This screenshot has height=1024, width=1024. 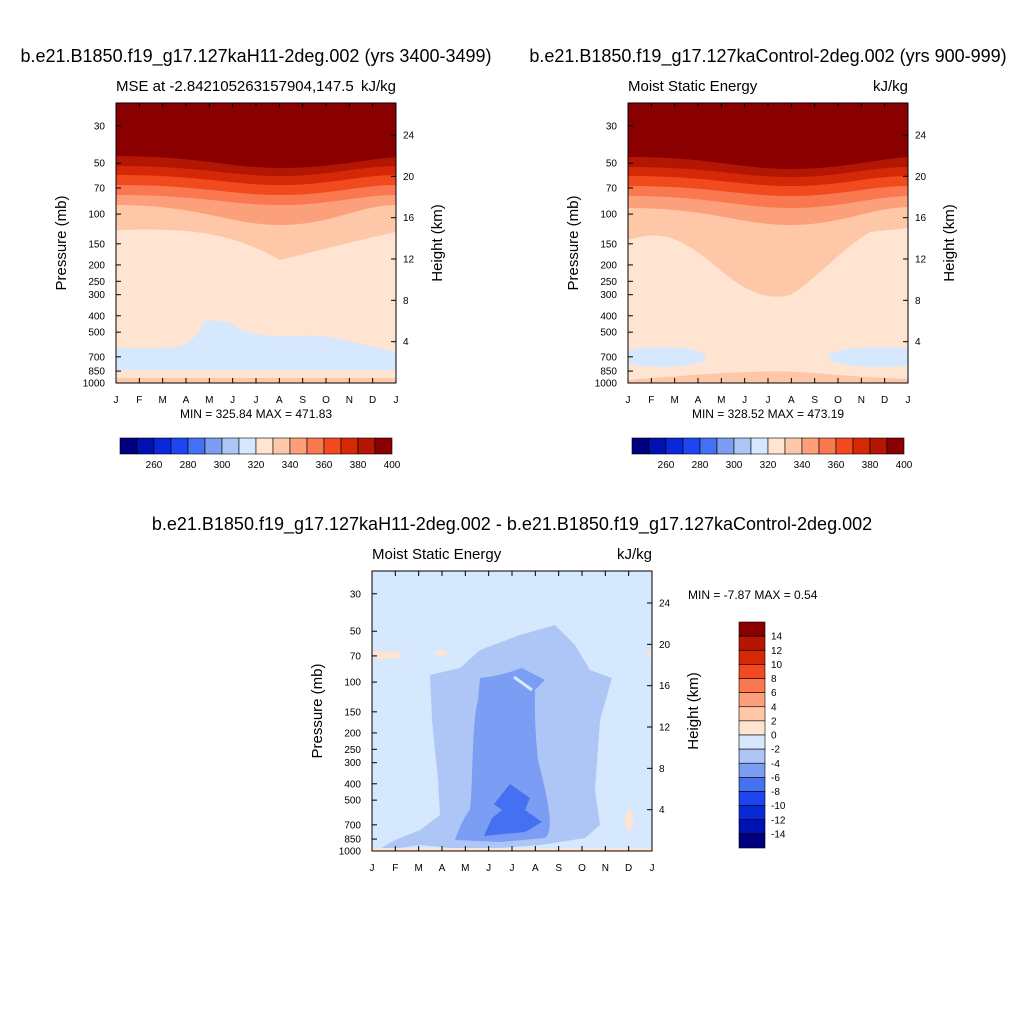 I want to click on month-tick-label: O, so click(x=582, y=868).